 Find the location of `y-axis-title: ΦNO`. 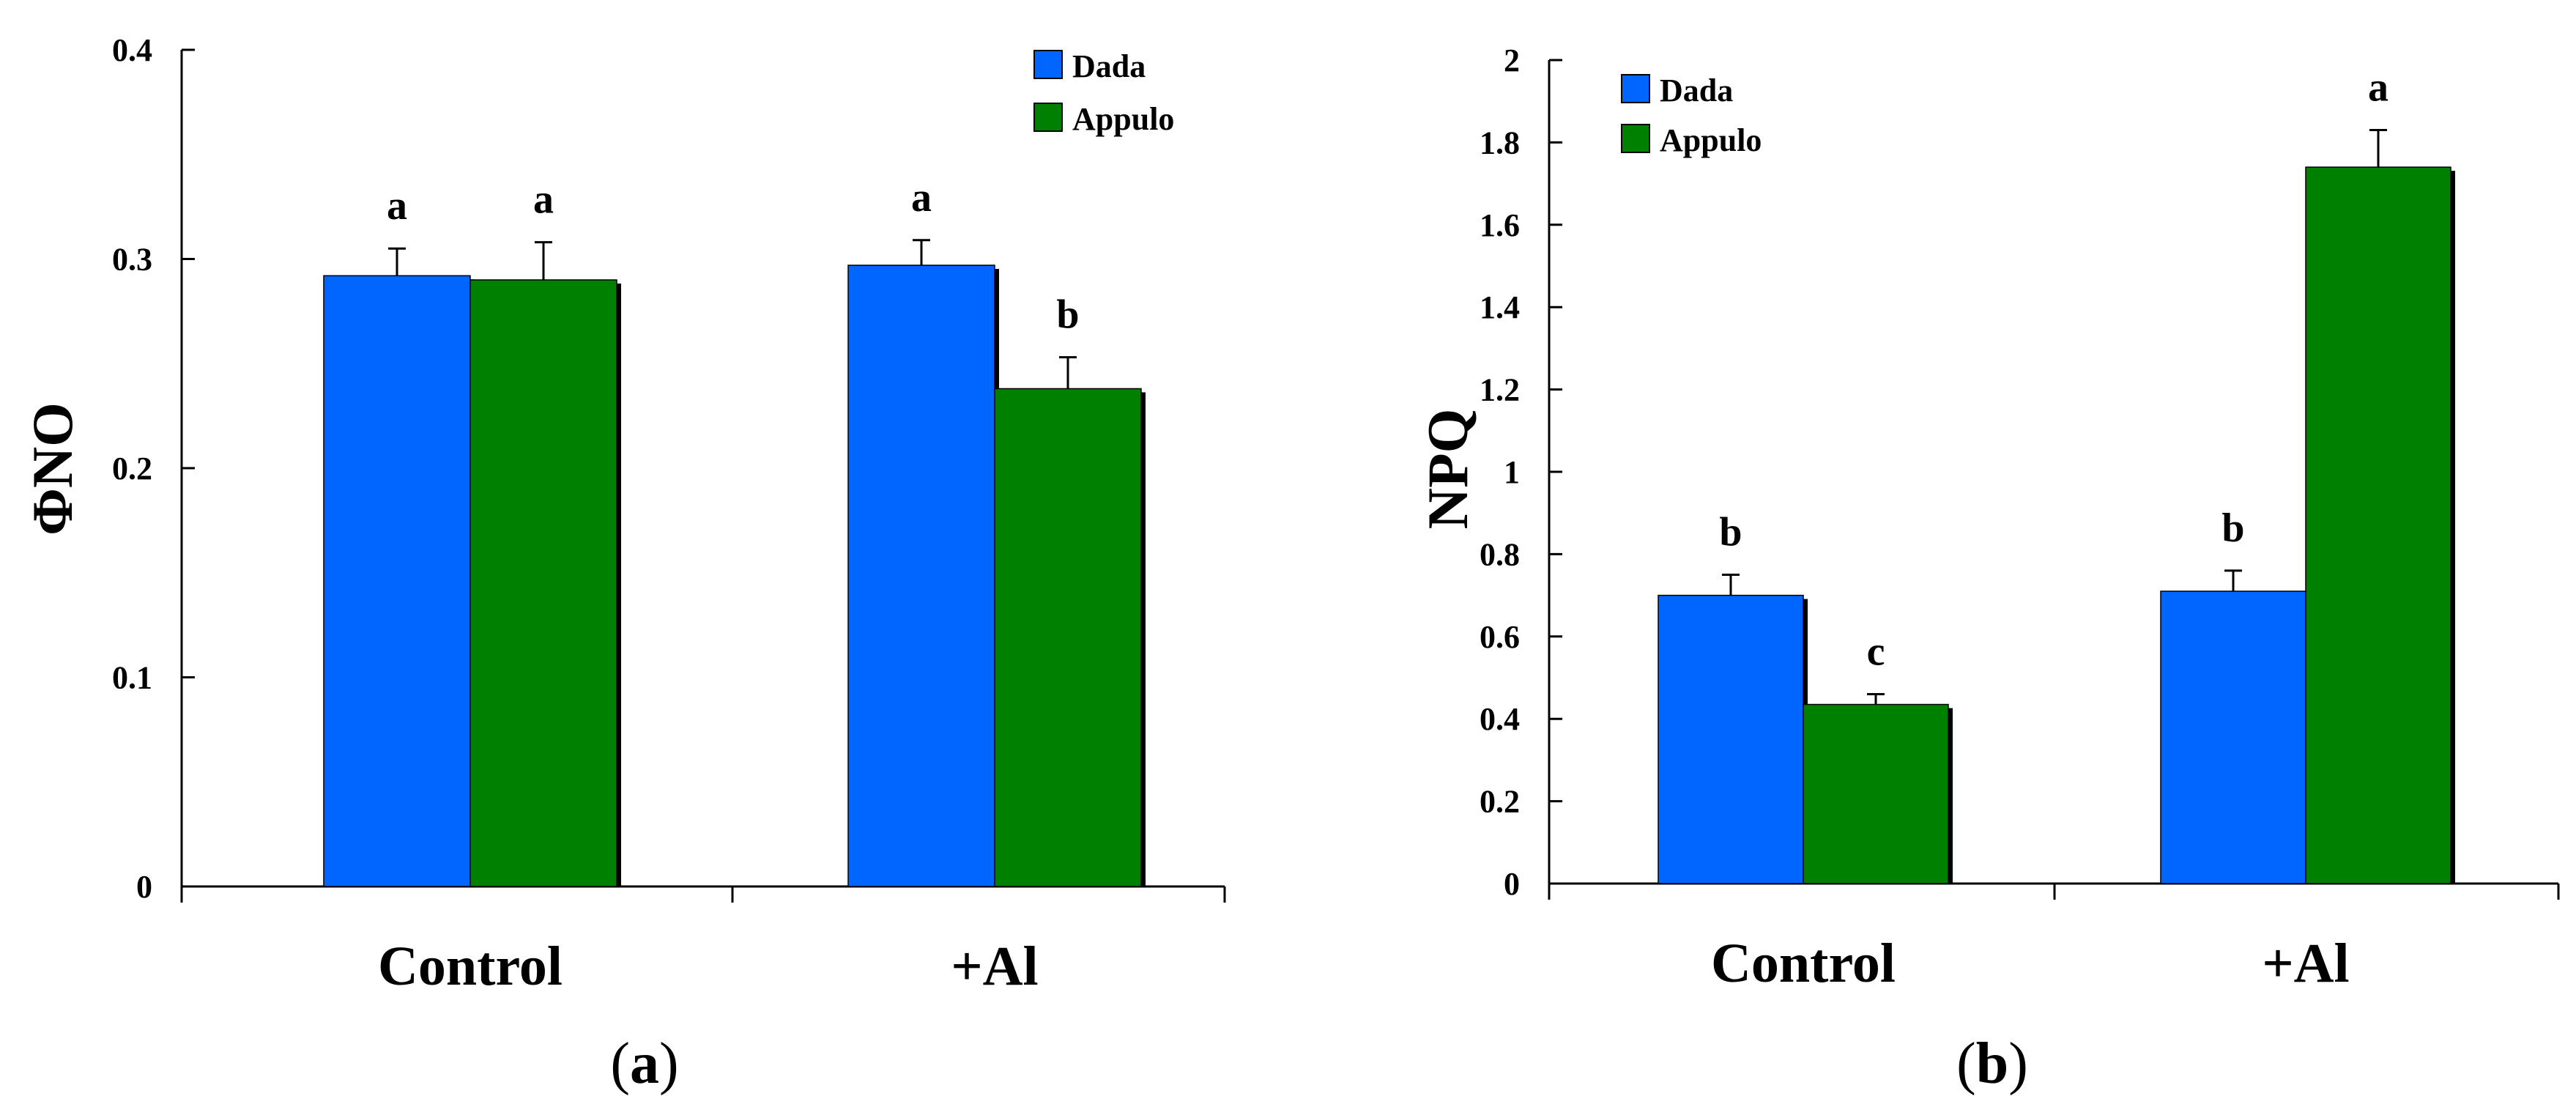

y-axis-title: ΦNO is located at coordinates (52, 469).